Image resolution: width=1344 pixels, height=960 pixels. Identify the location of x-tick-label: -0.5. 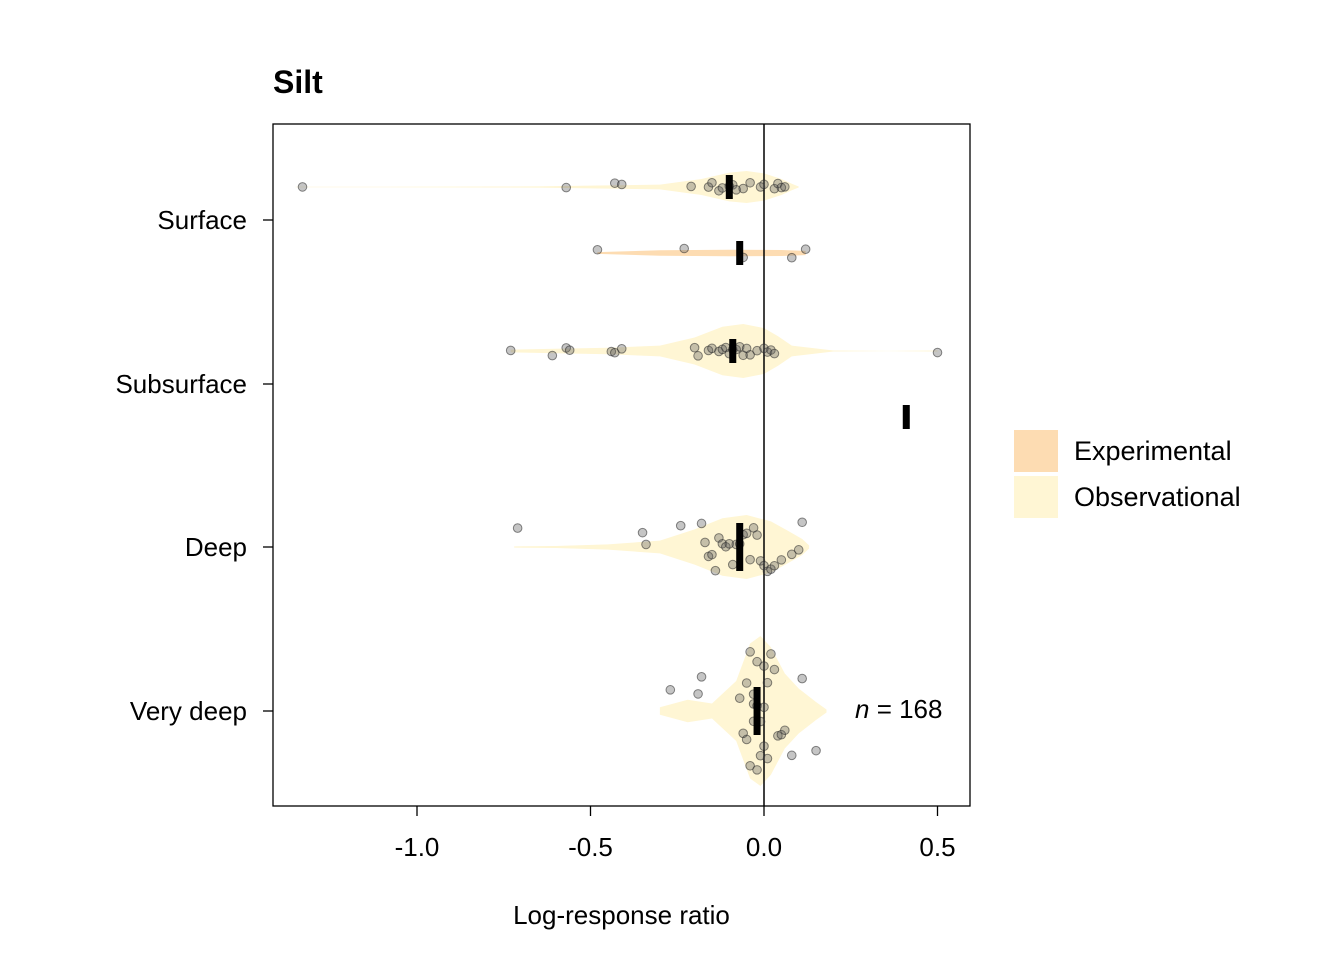
(590, 847).